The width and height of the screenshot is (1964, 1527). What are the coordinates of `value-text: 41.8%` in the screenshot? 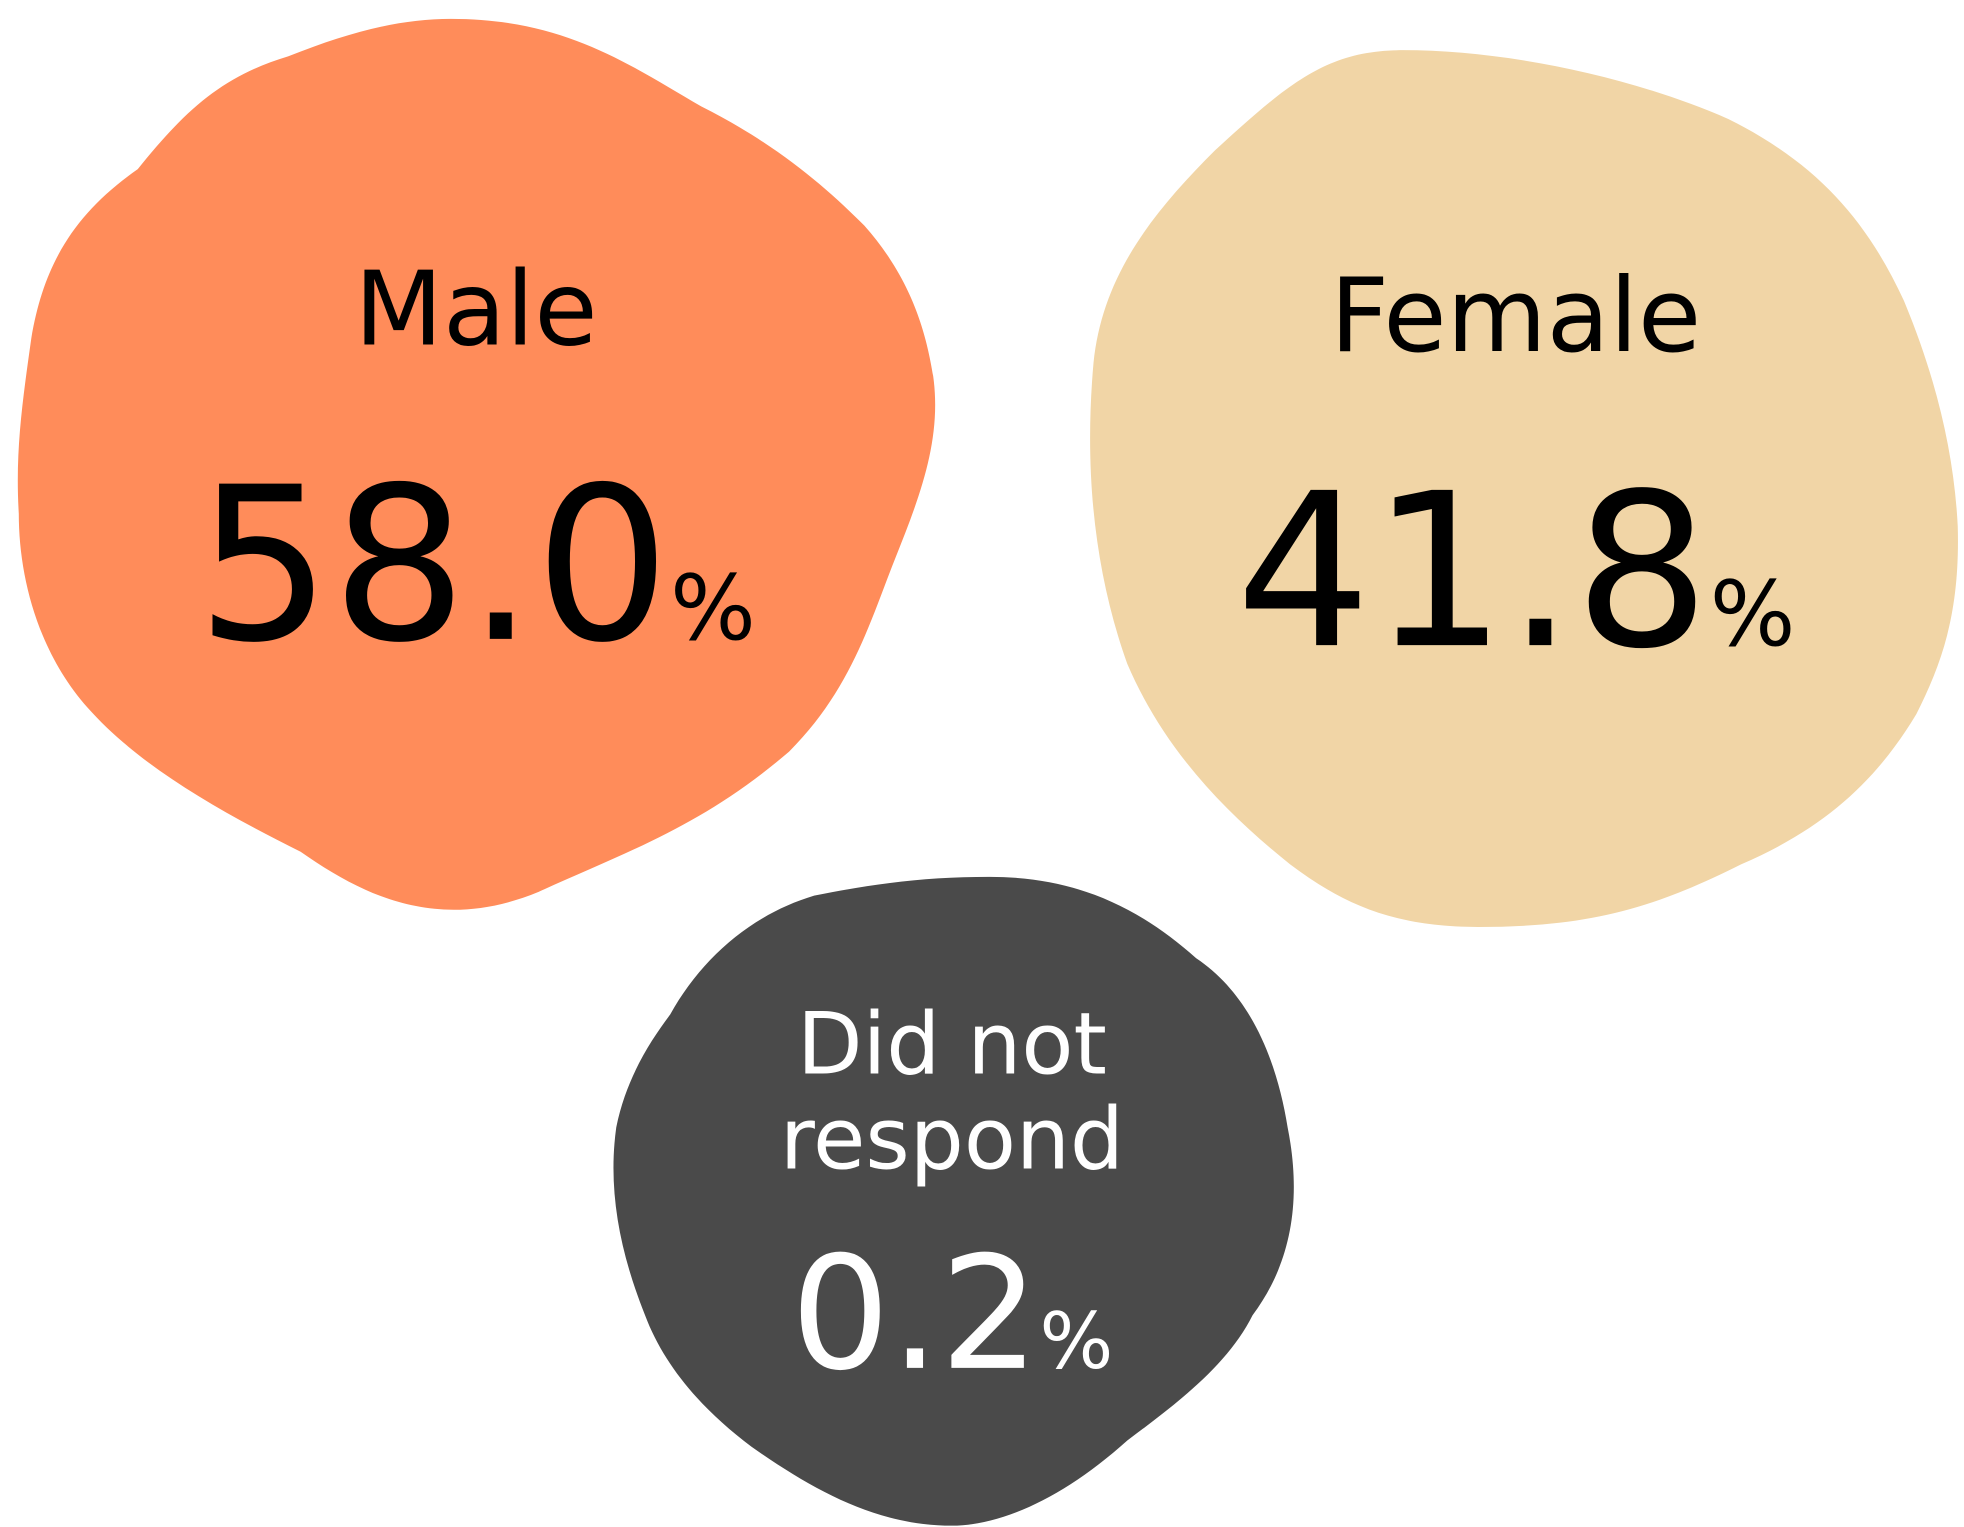 It's located at (1516, 572).